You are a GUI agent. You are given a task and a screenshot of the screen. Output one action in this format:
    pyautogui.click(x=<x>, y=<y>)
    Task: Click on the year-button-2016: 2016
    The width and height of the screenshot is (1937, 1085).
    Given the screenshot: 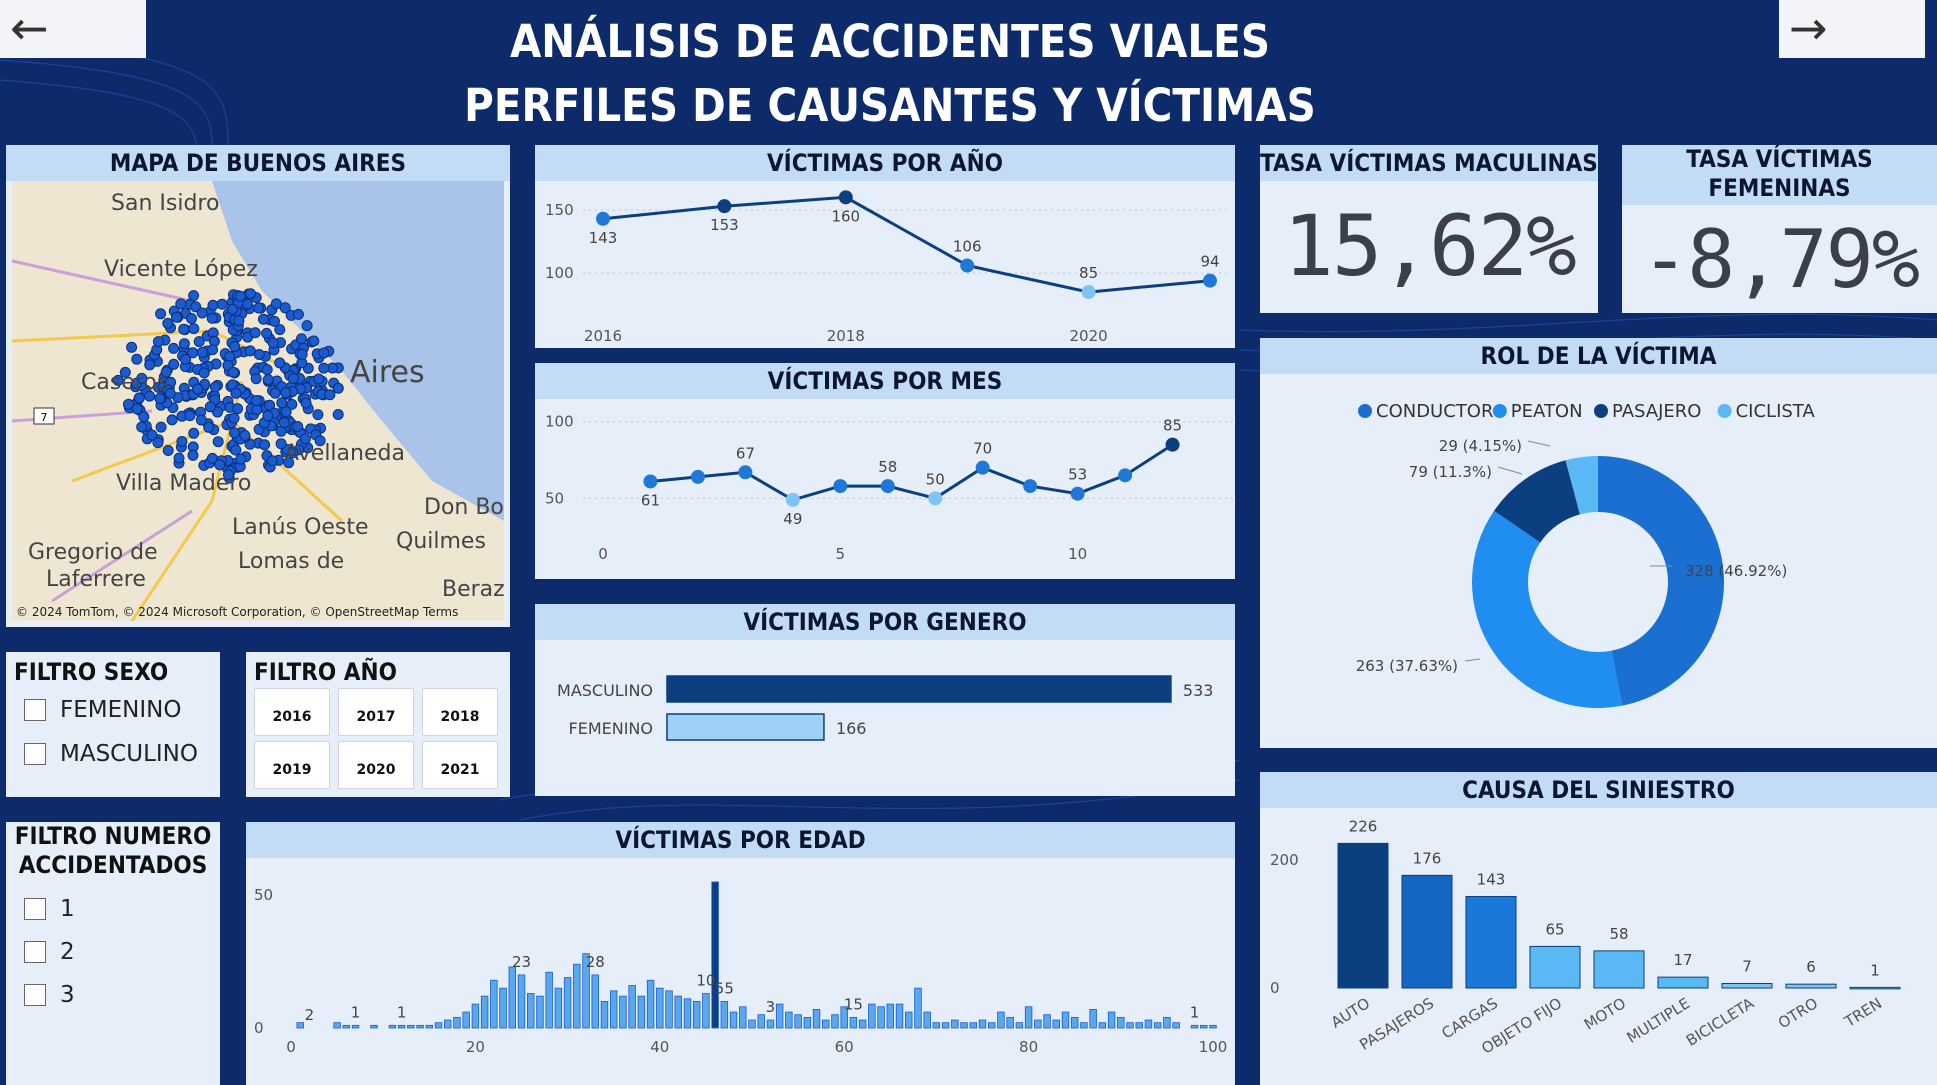 What is the action you would take?
    pyautogui.click(x=292, y=712)
    